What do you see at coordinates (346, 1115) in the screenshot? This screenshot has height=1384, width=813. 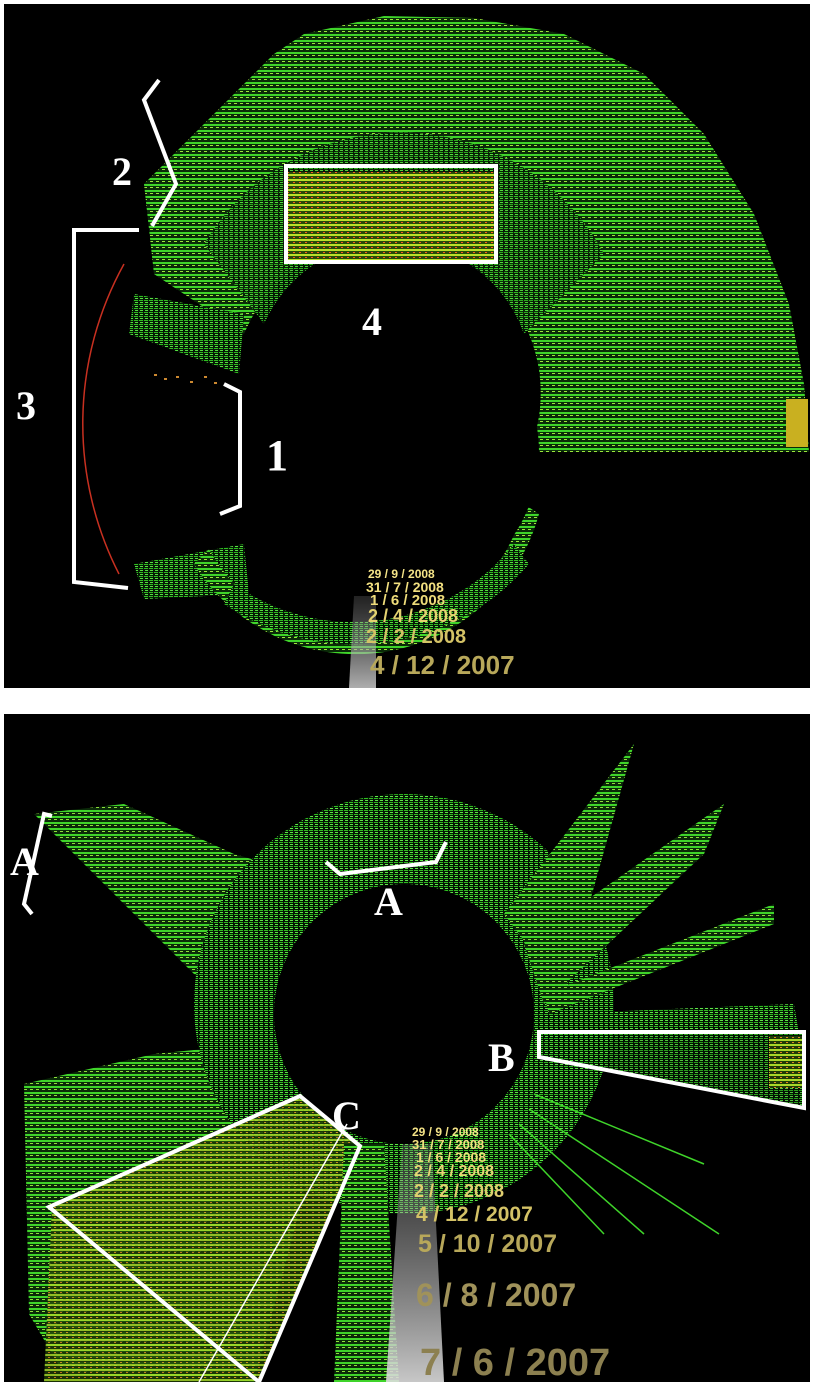 I see `label-c: C` at bounding box center [346, 1115].